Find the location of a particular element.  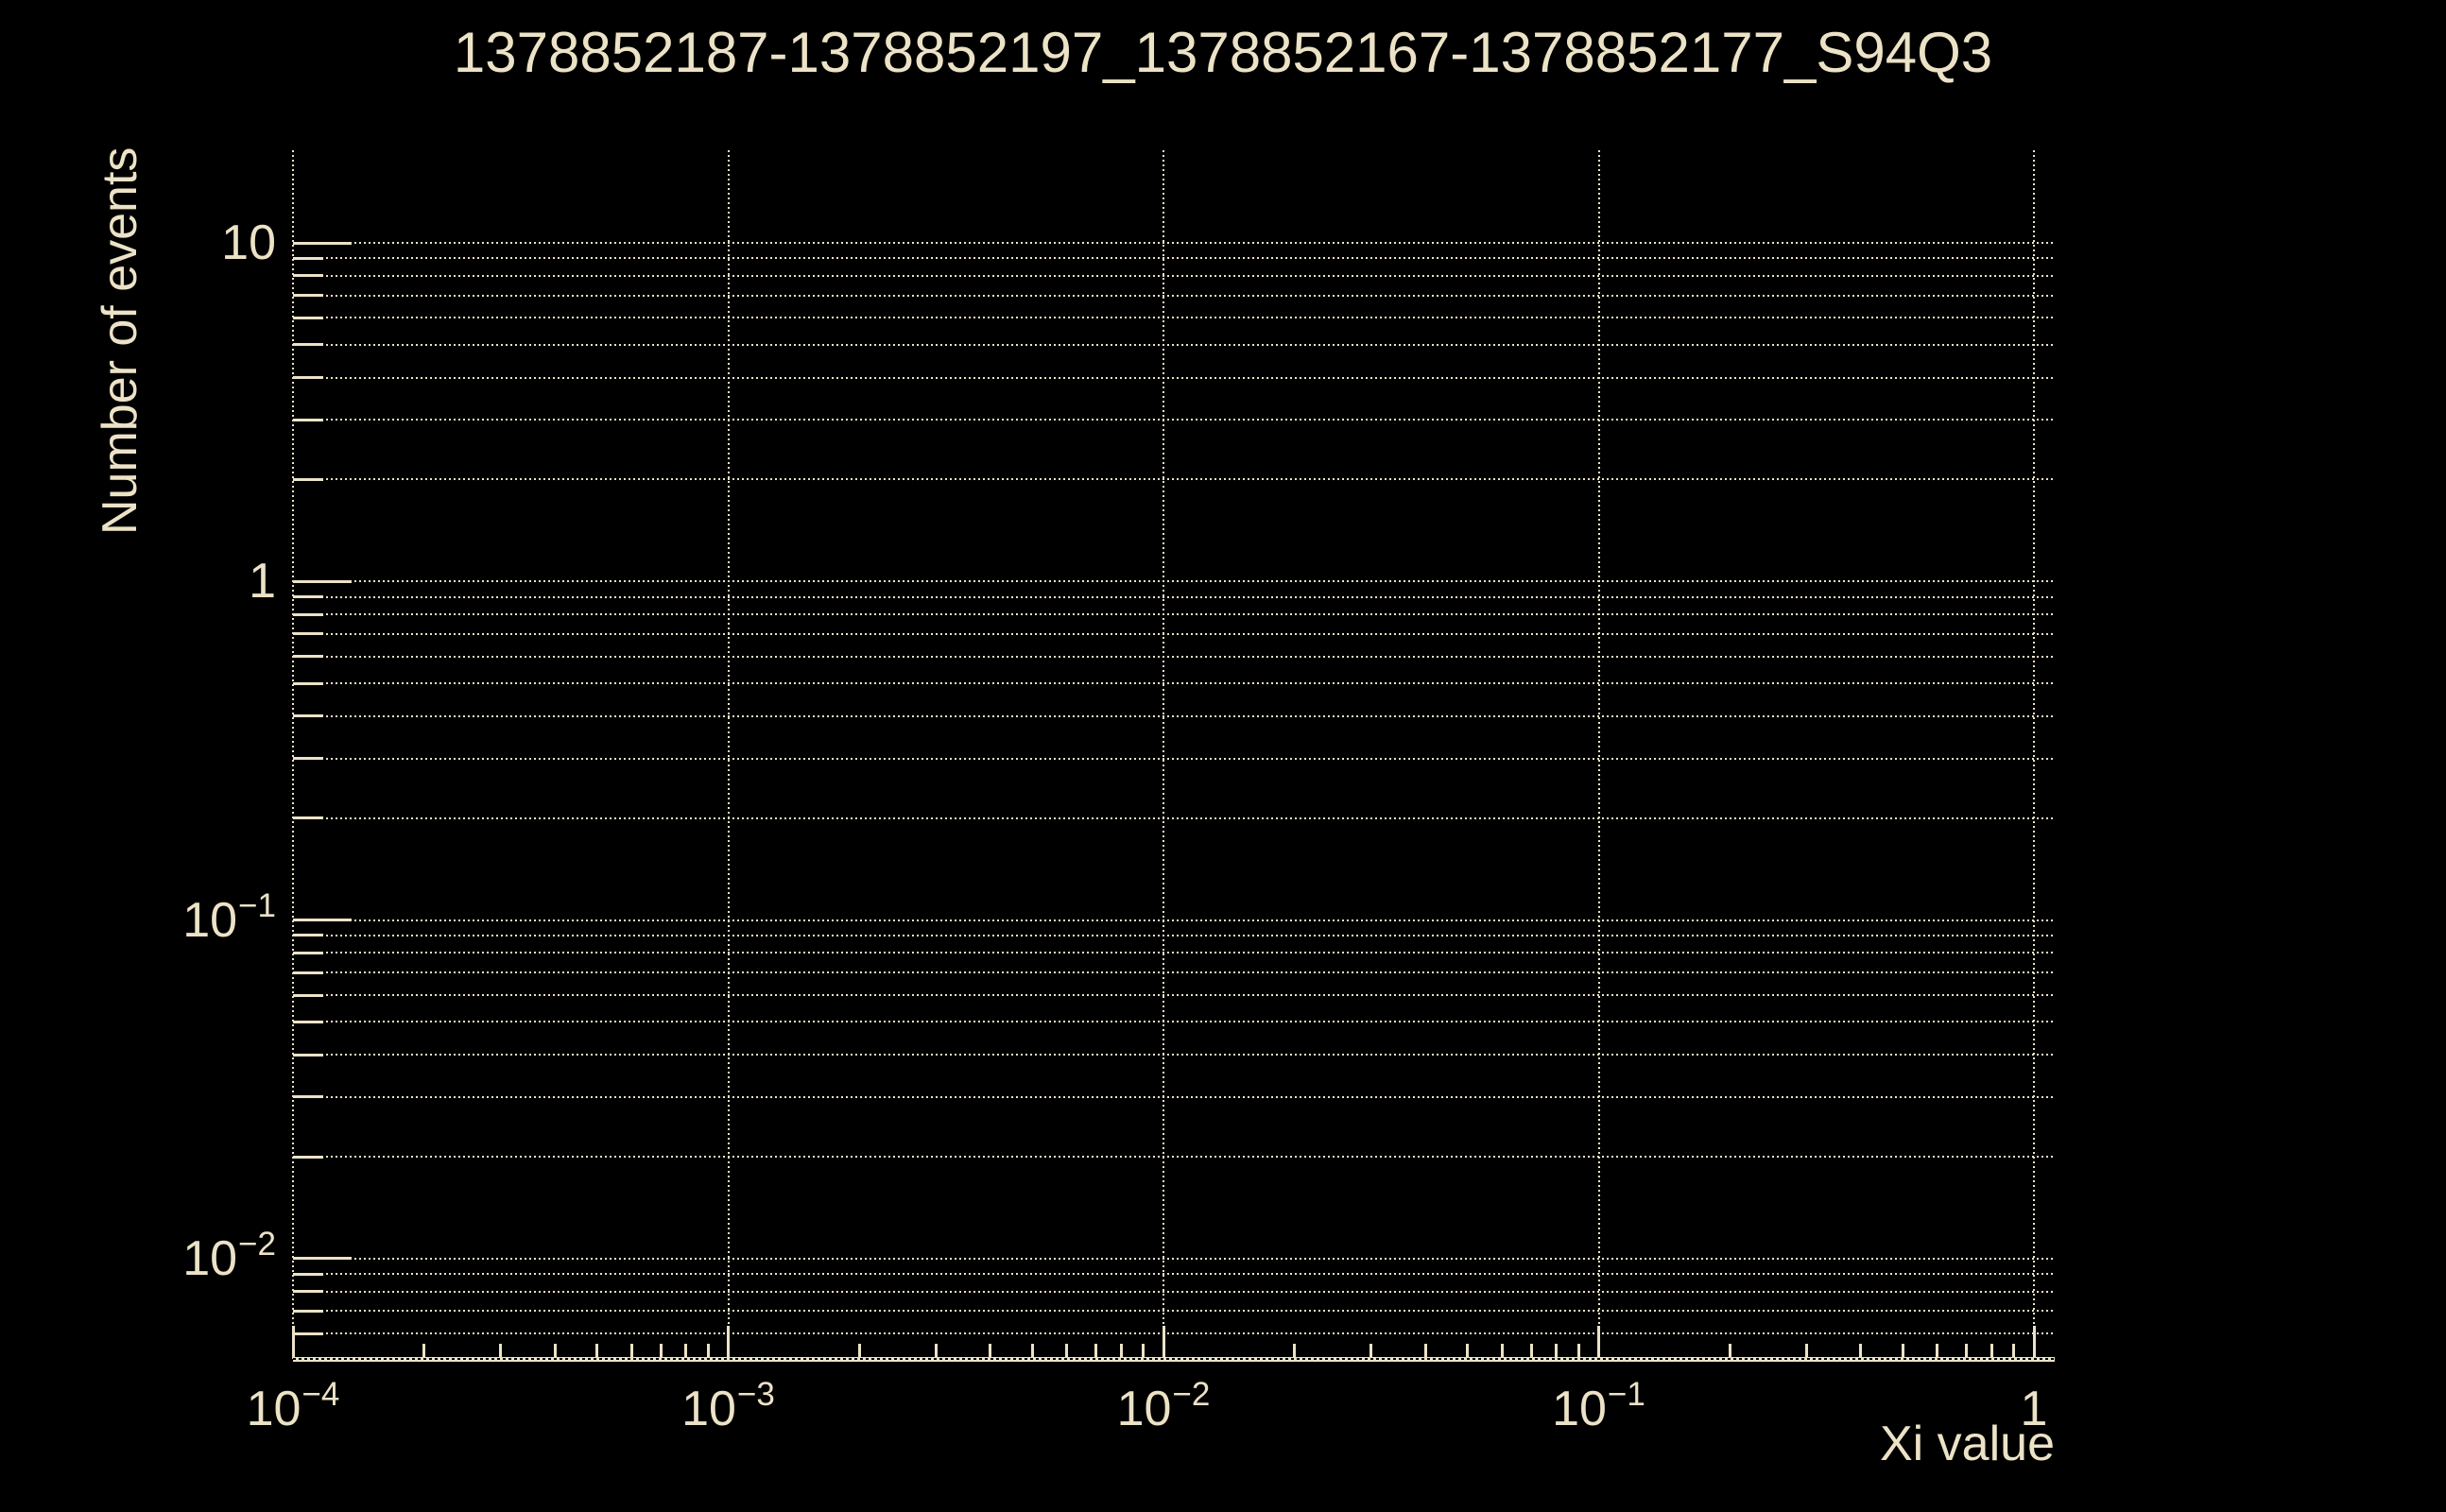

tick-label-text: 1 is located at coordinates (262, 582).